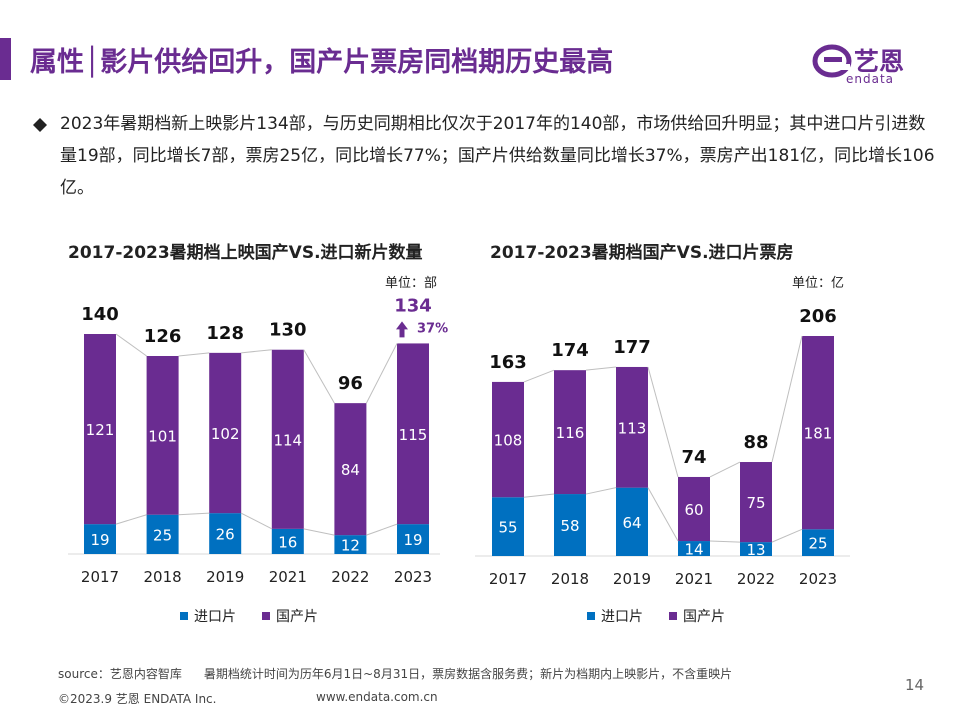 The height and width of the screenshot is (720, 960). What do you see at coordinates (411, 283) in the screenshot?
I see `chart1-unit: 单位：部` at bounding box center [411, 283].